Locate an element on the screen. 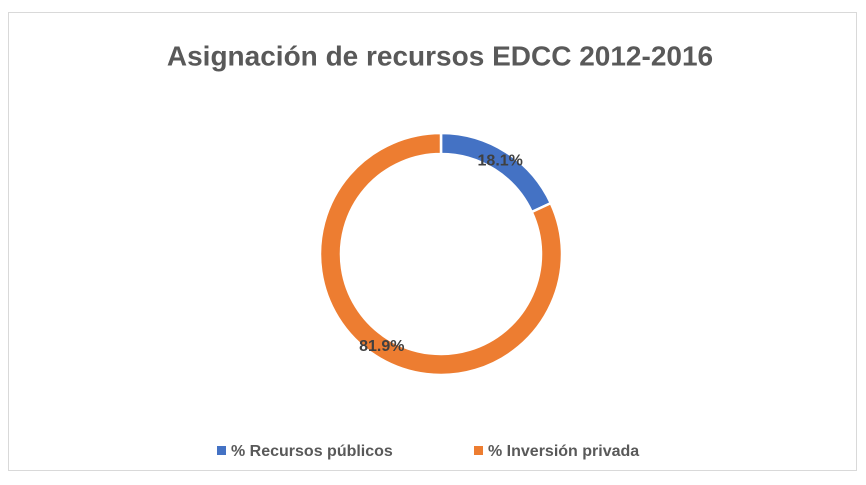  donut-segment is located at coordinates (441, 254).